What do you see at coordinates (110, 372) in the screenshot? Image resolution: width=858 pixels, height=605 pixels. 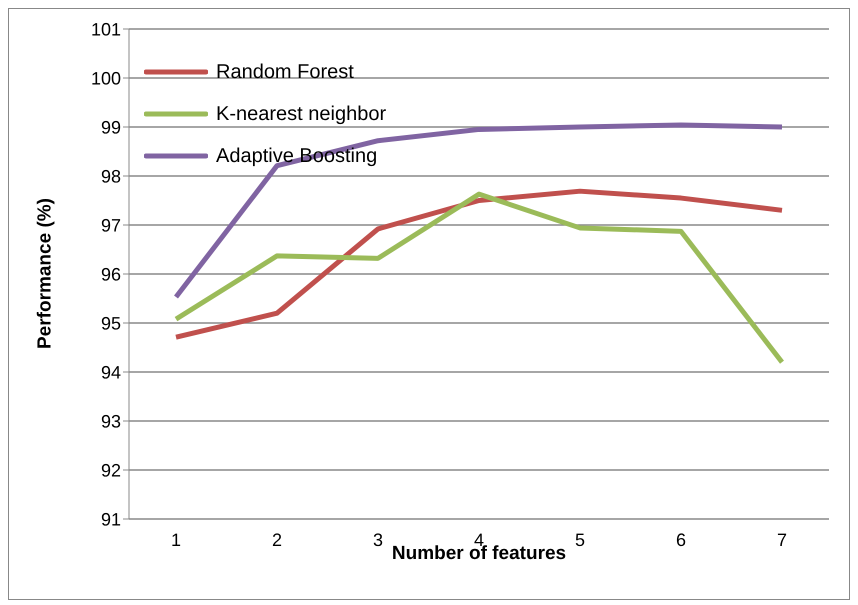 I see `y-tick-label: 94` at bounding box center [110, 372].